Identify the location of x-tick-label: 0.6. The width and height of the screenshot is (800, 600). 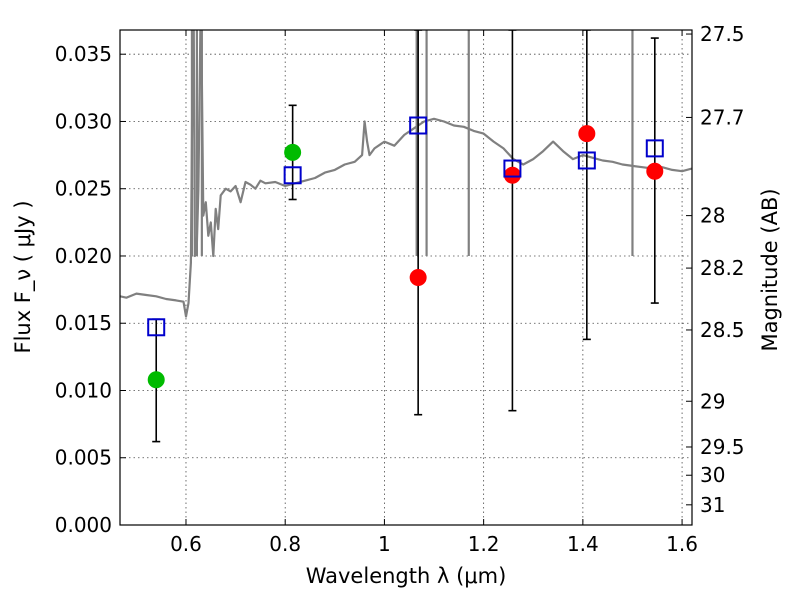
(186, 544).